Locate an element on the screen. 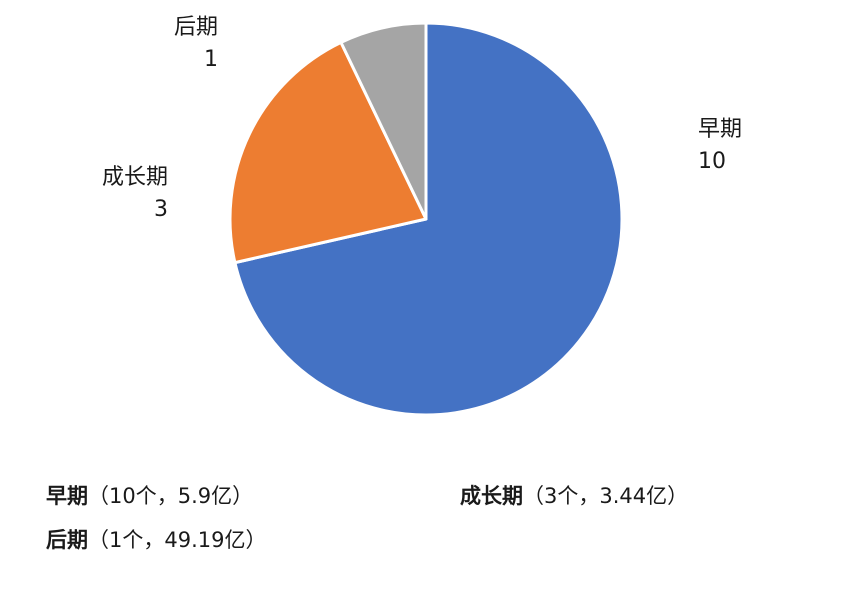  slice-label-name-chengzhangqi: 成长期 is located at coordinates (135, 177).